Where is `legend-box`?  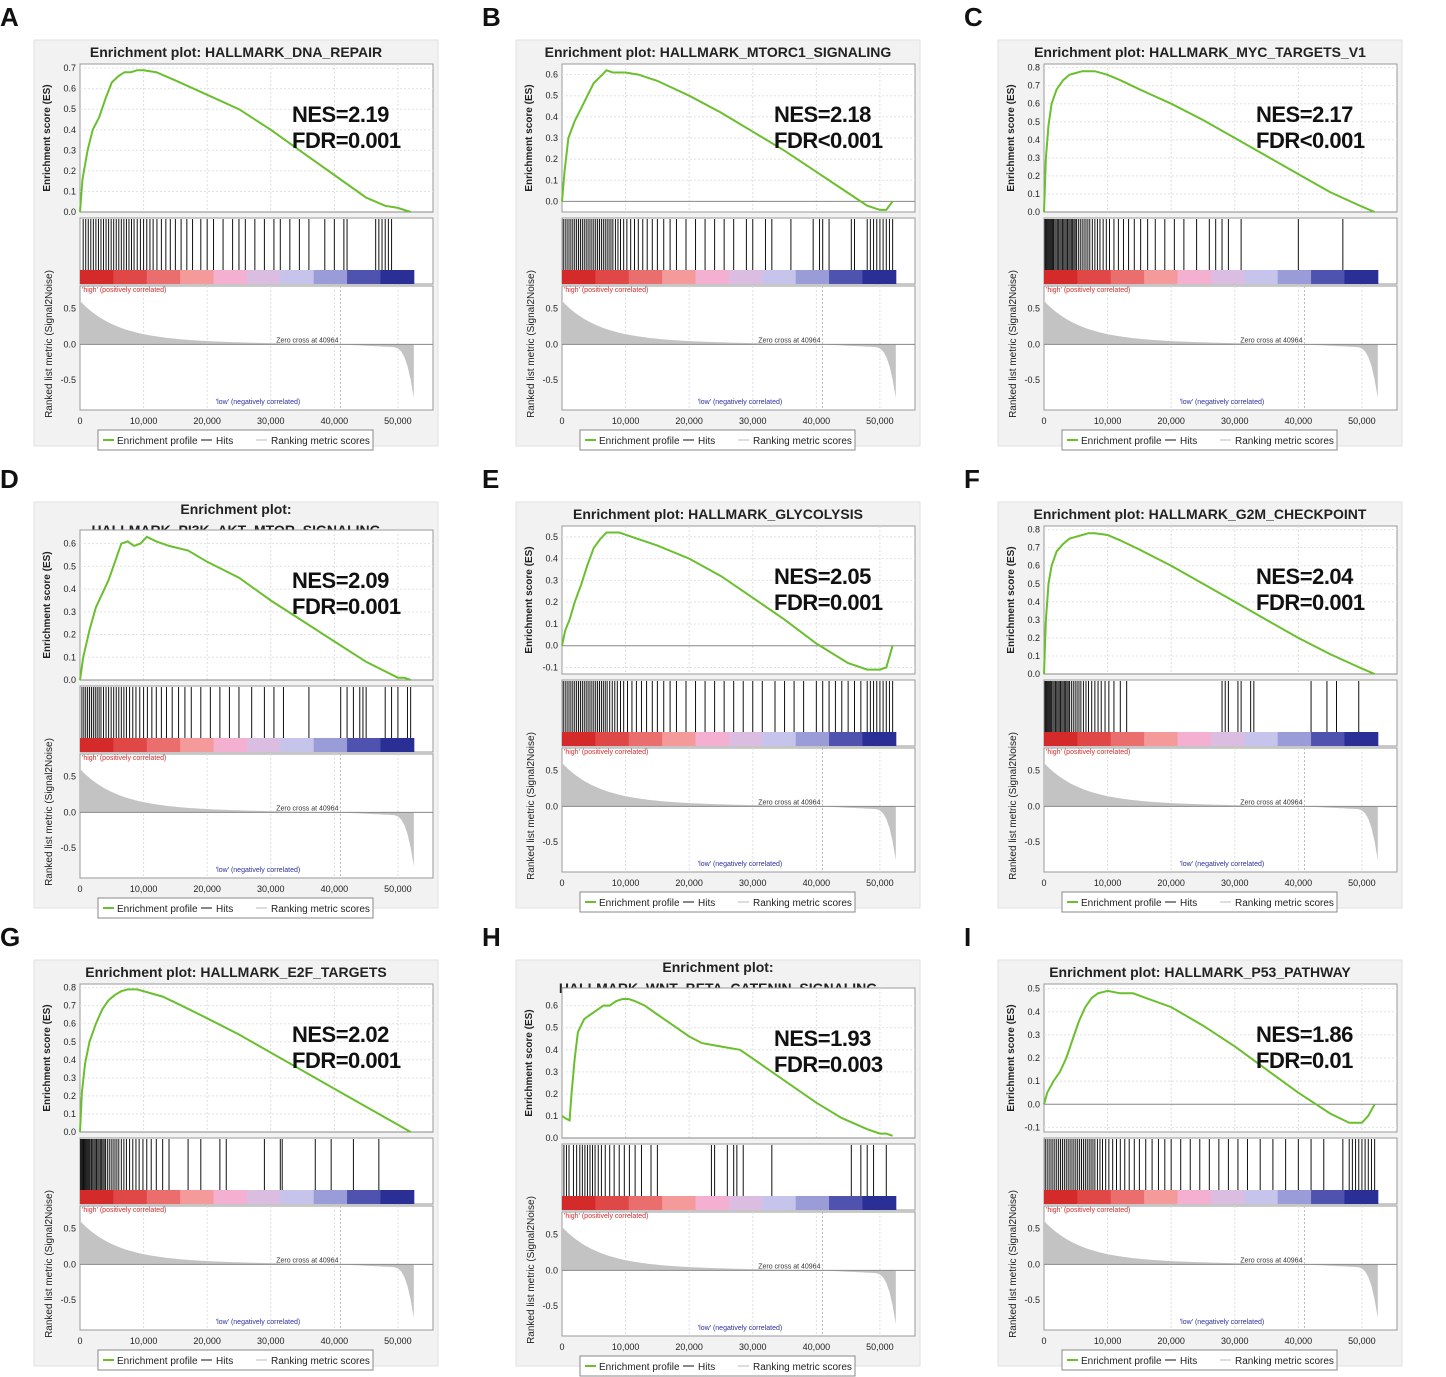
legend-box is located at coordinates (235, 440).